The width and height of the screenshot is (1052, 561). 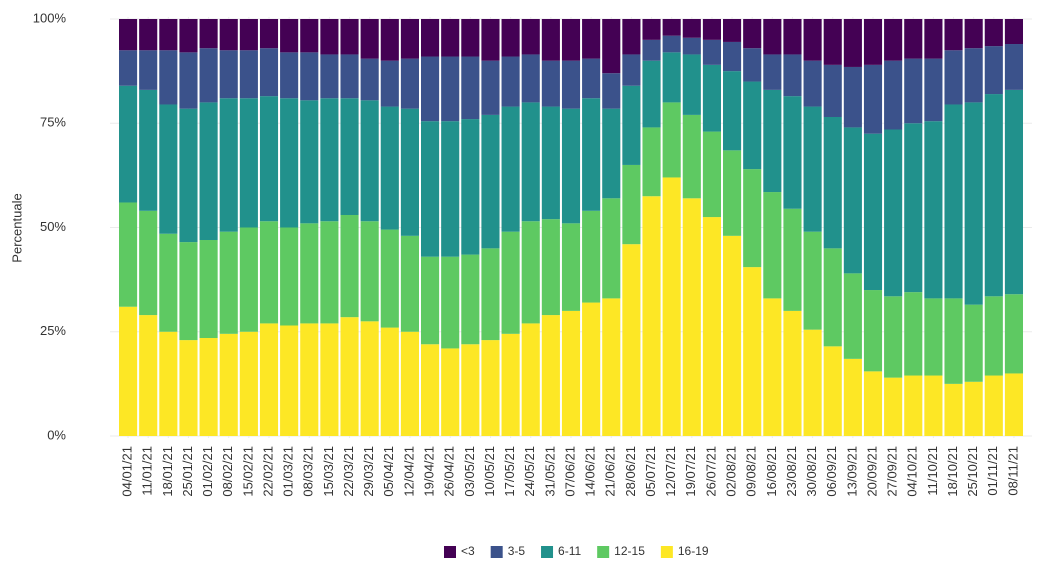 What do you see at coordinates (771, 471) in the screenshot?
I see `x-tick-label: 16/08/21` at bounding box center [771, 471].